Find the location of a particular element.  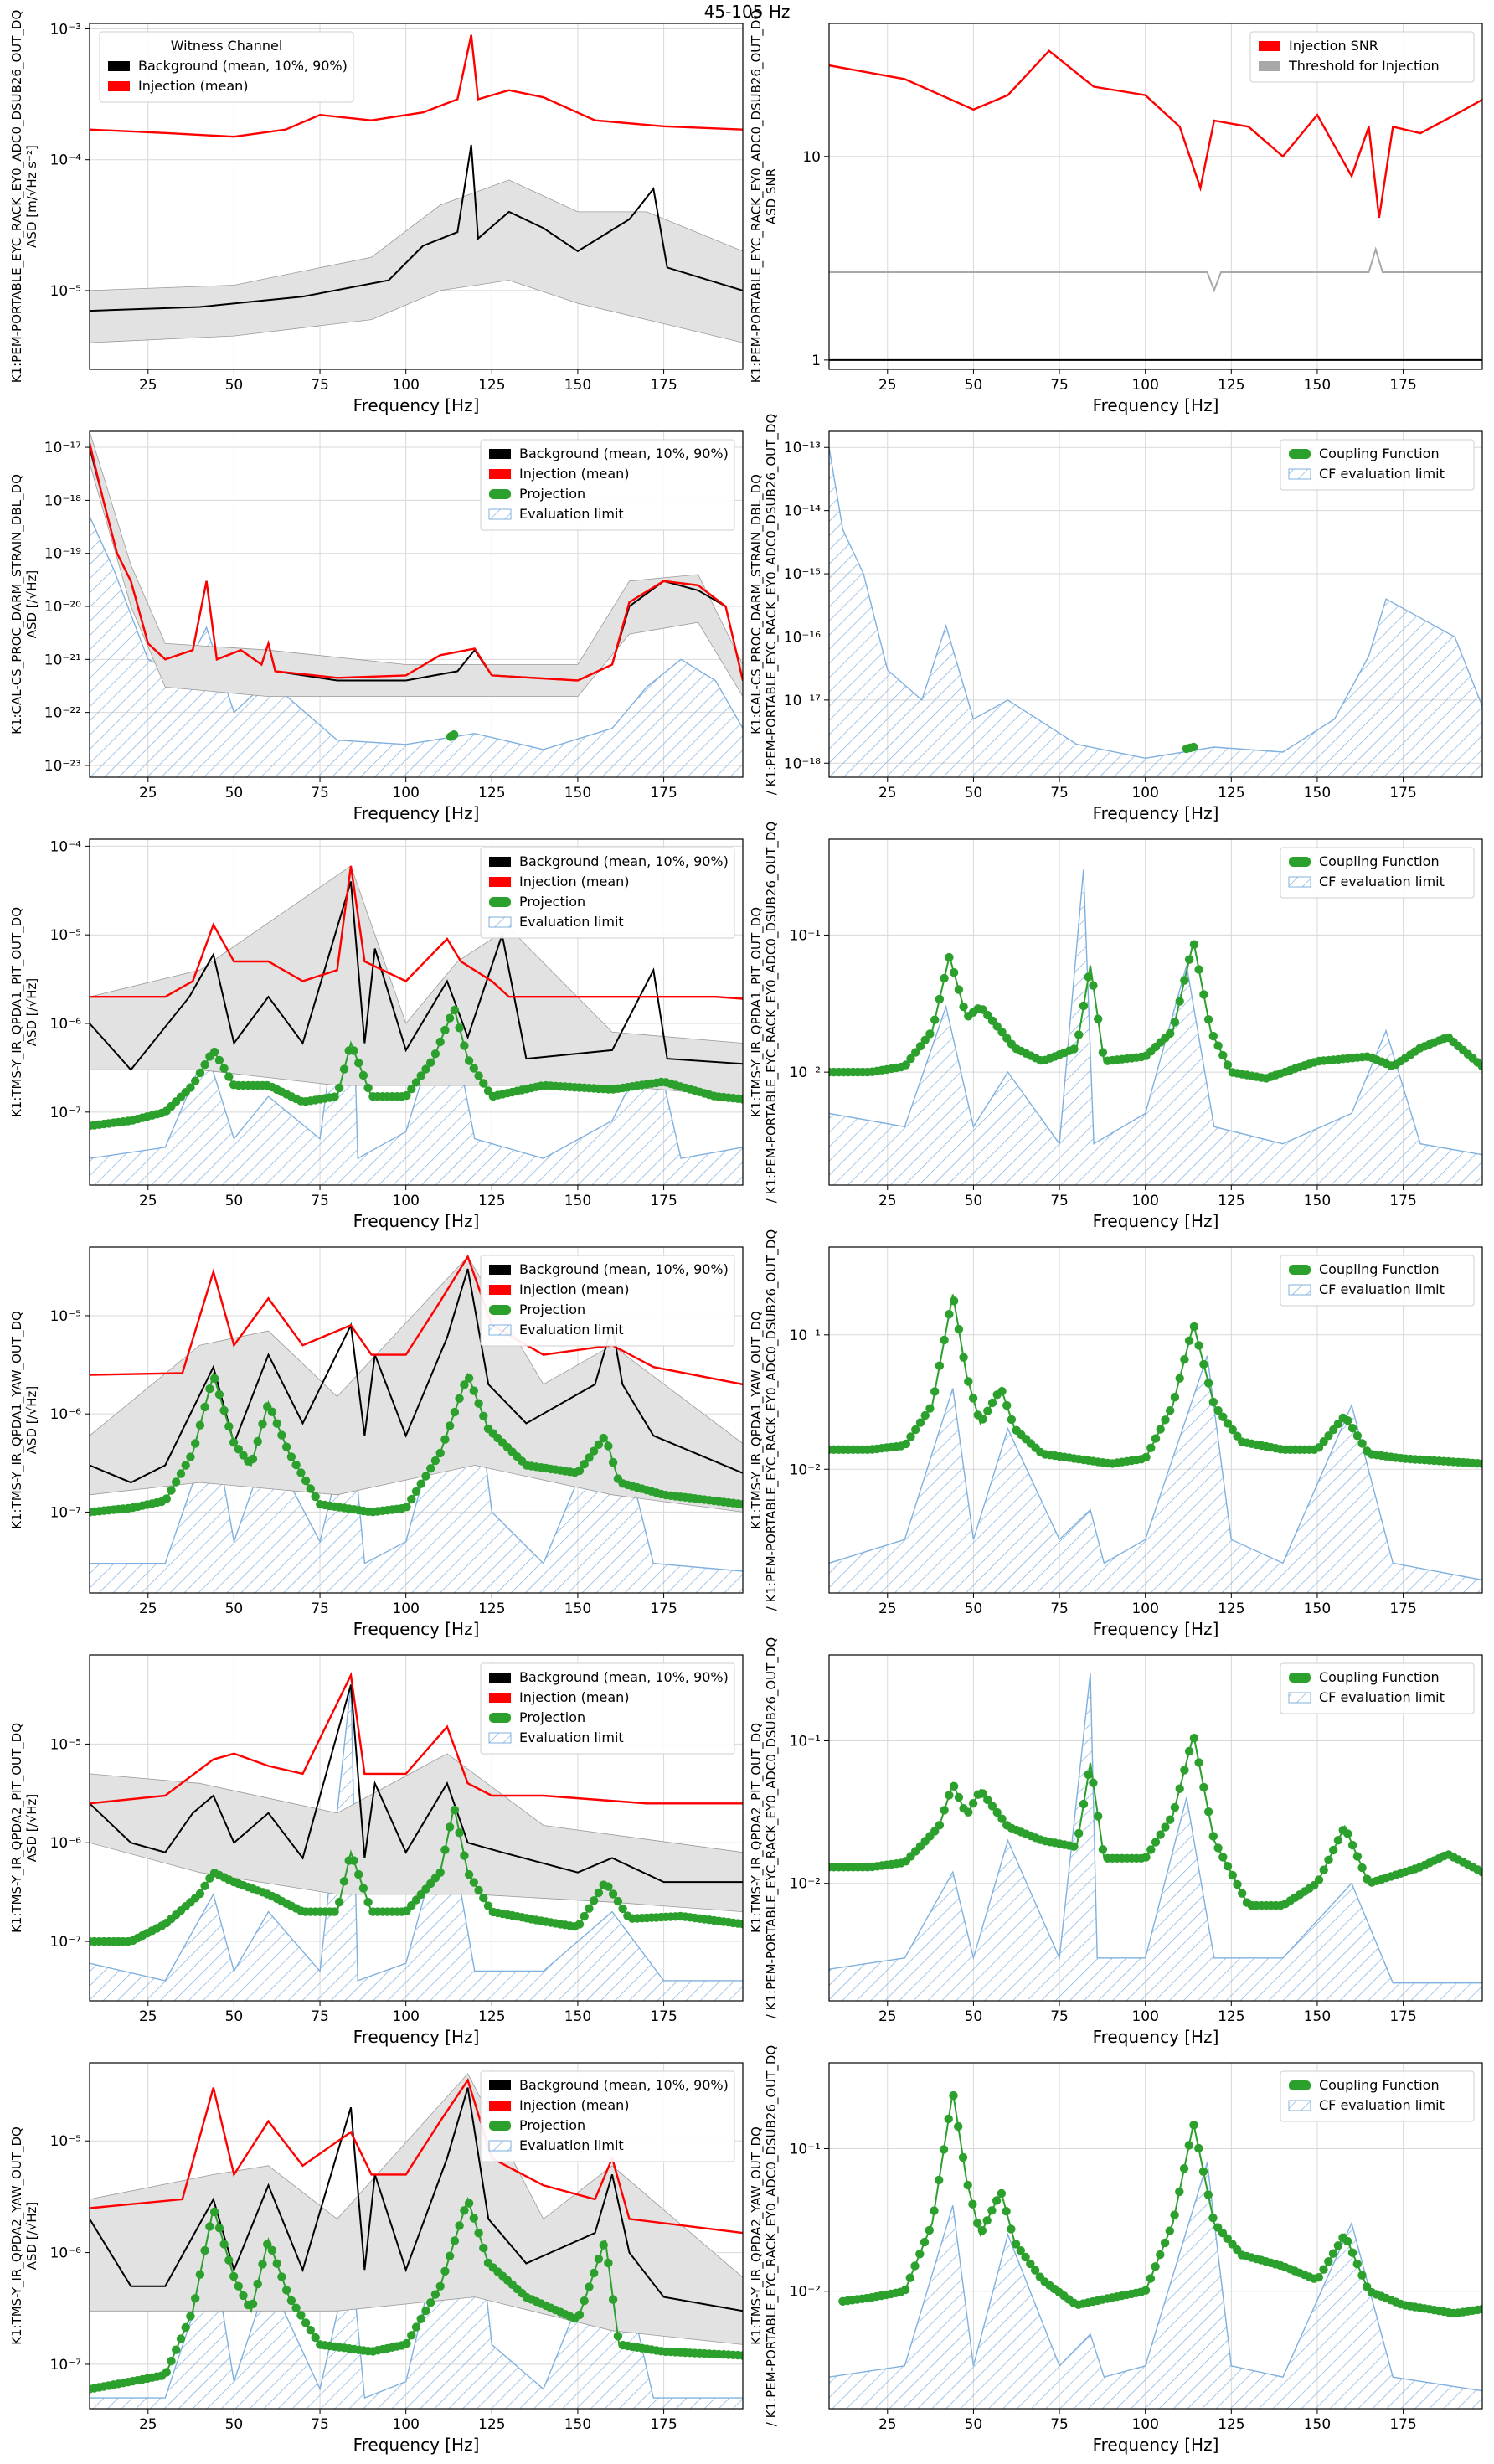

y-tick-label: 10⁻¹⁴ is located at coordinates (802, 511).